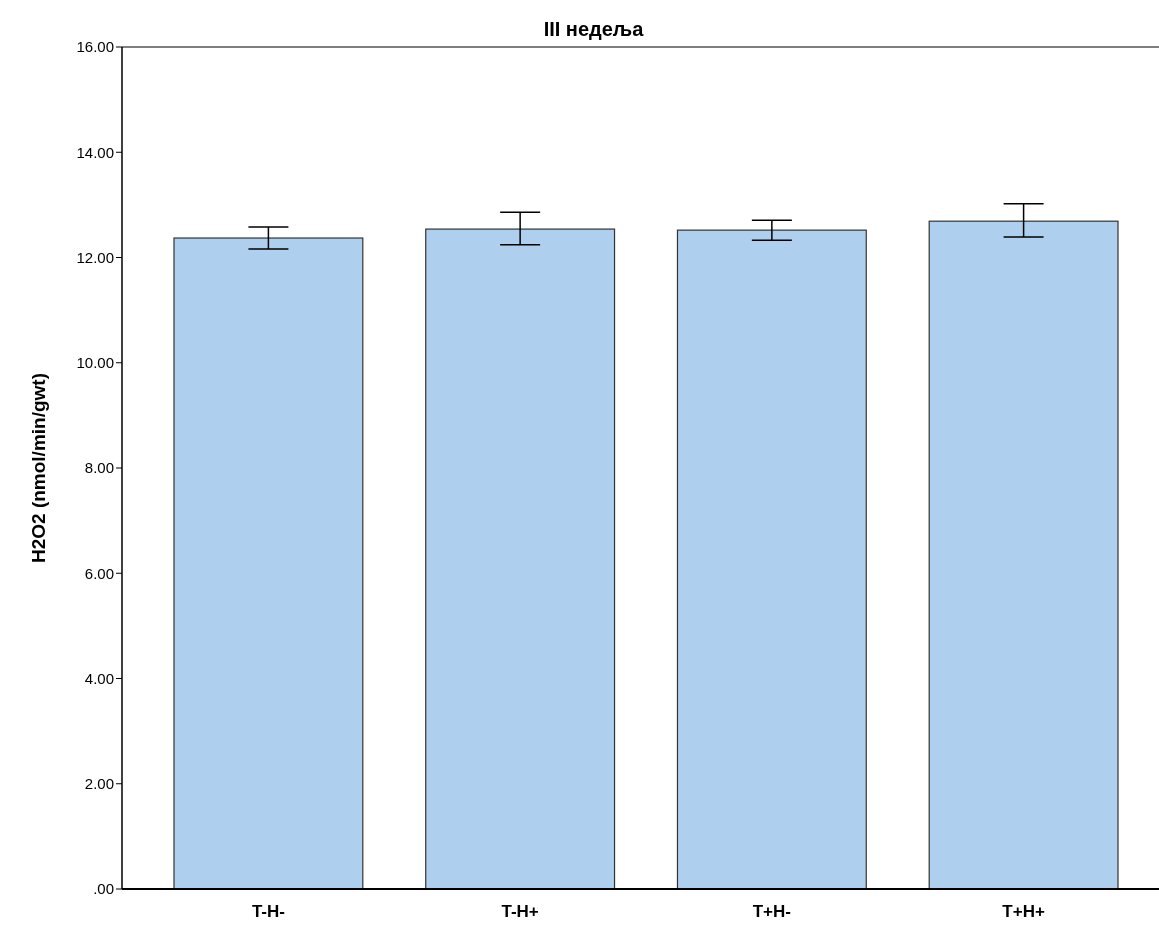 The width and height of the screenshot is (1159, 932). I want to click on y-tick-label: 14.00, so click(95, 152).